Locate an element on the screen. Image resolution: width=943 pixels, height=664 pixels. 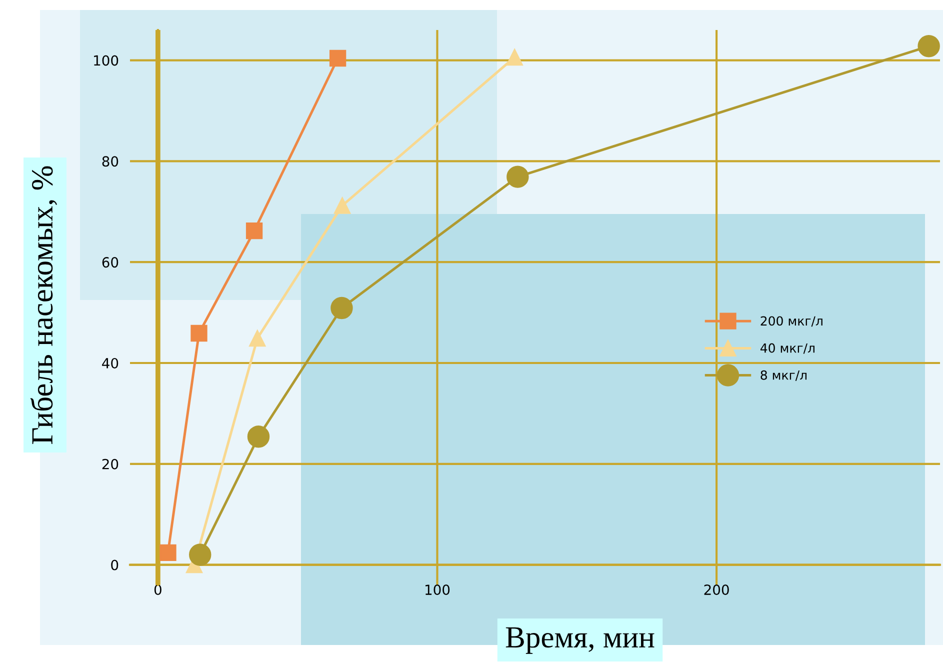
legend-label: 200 мкг/л is located at coordinates (791, 321).